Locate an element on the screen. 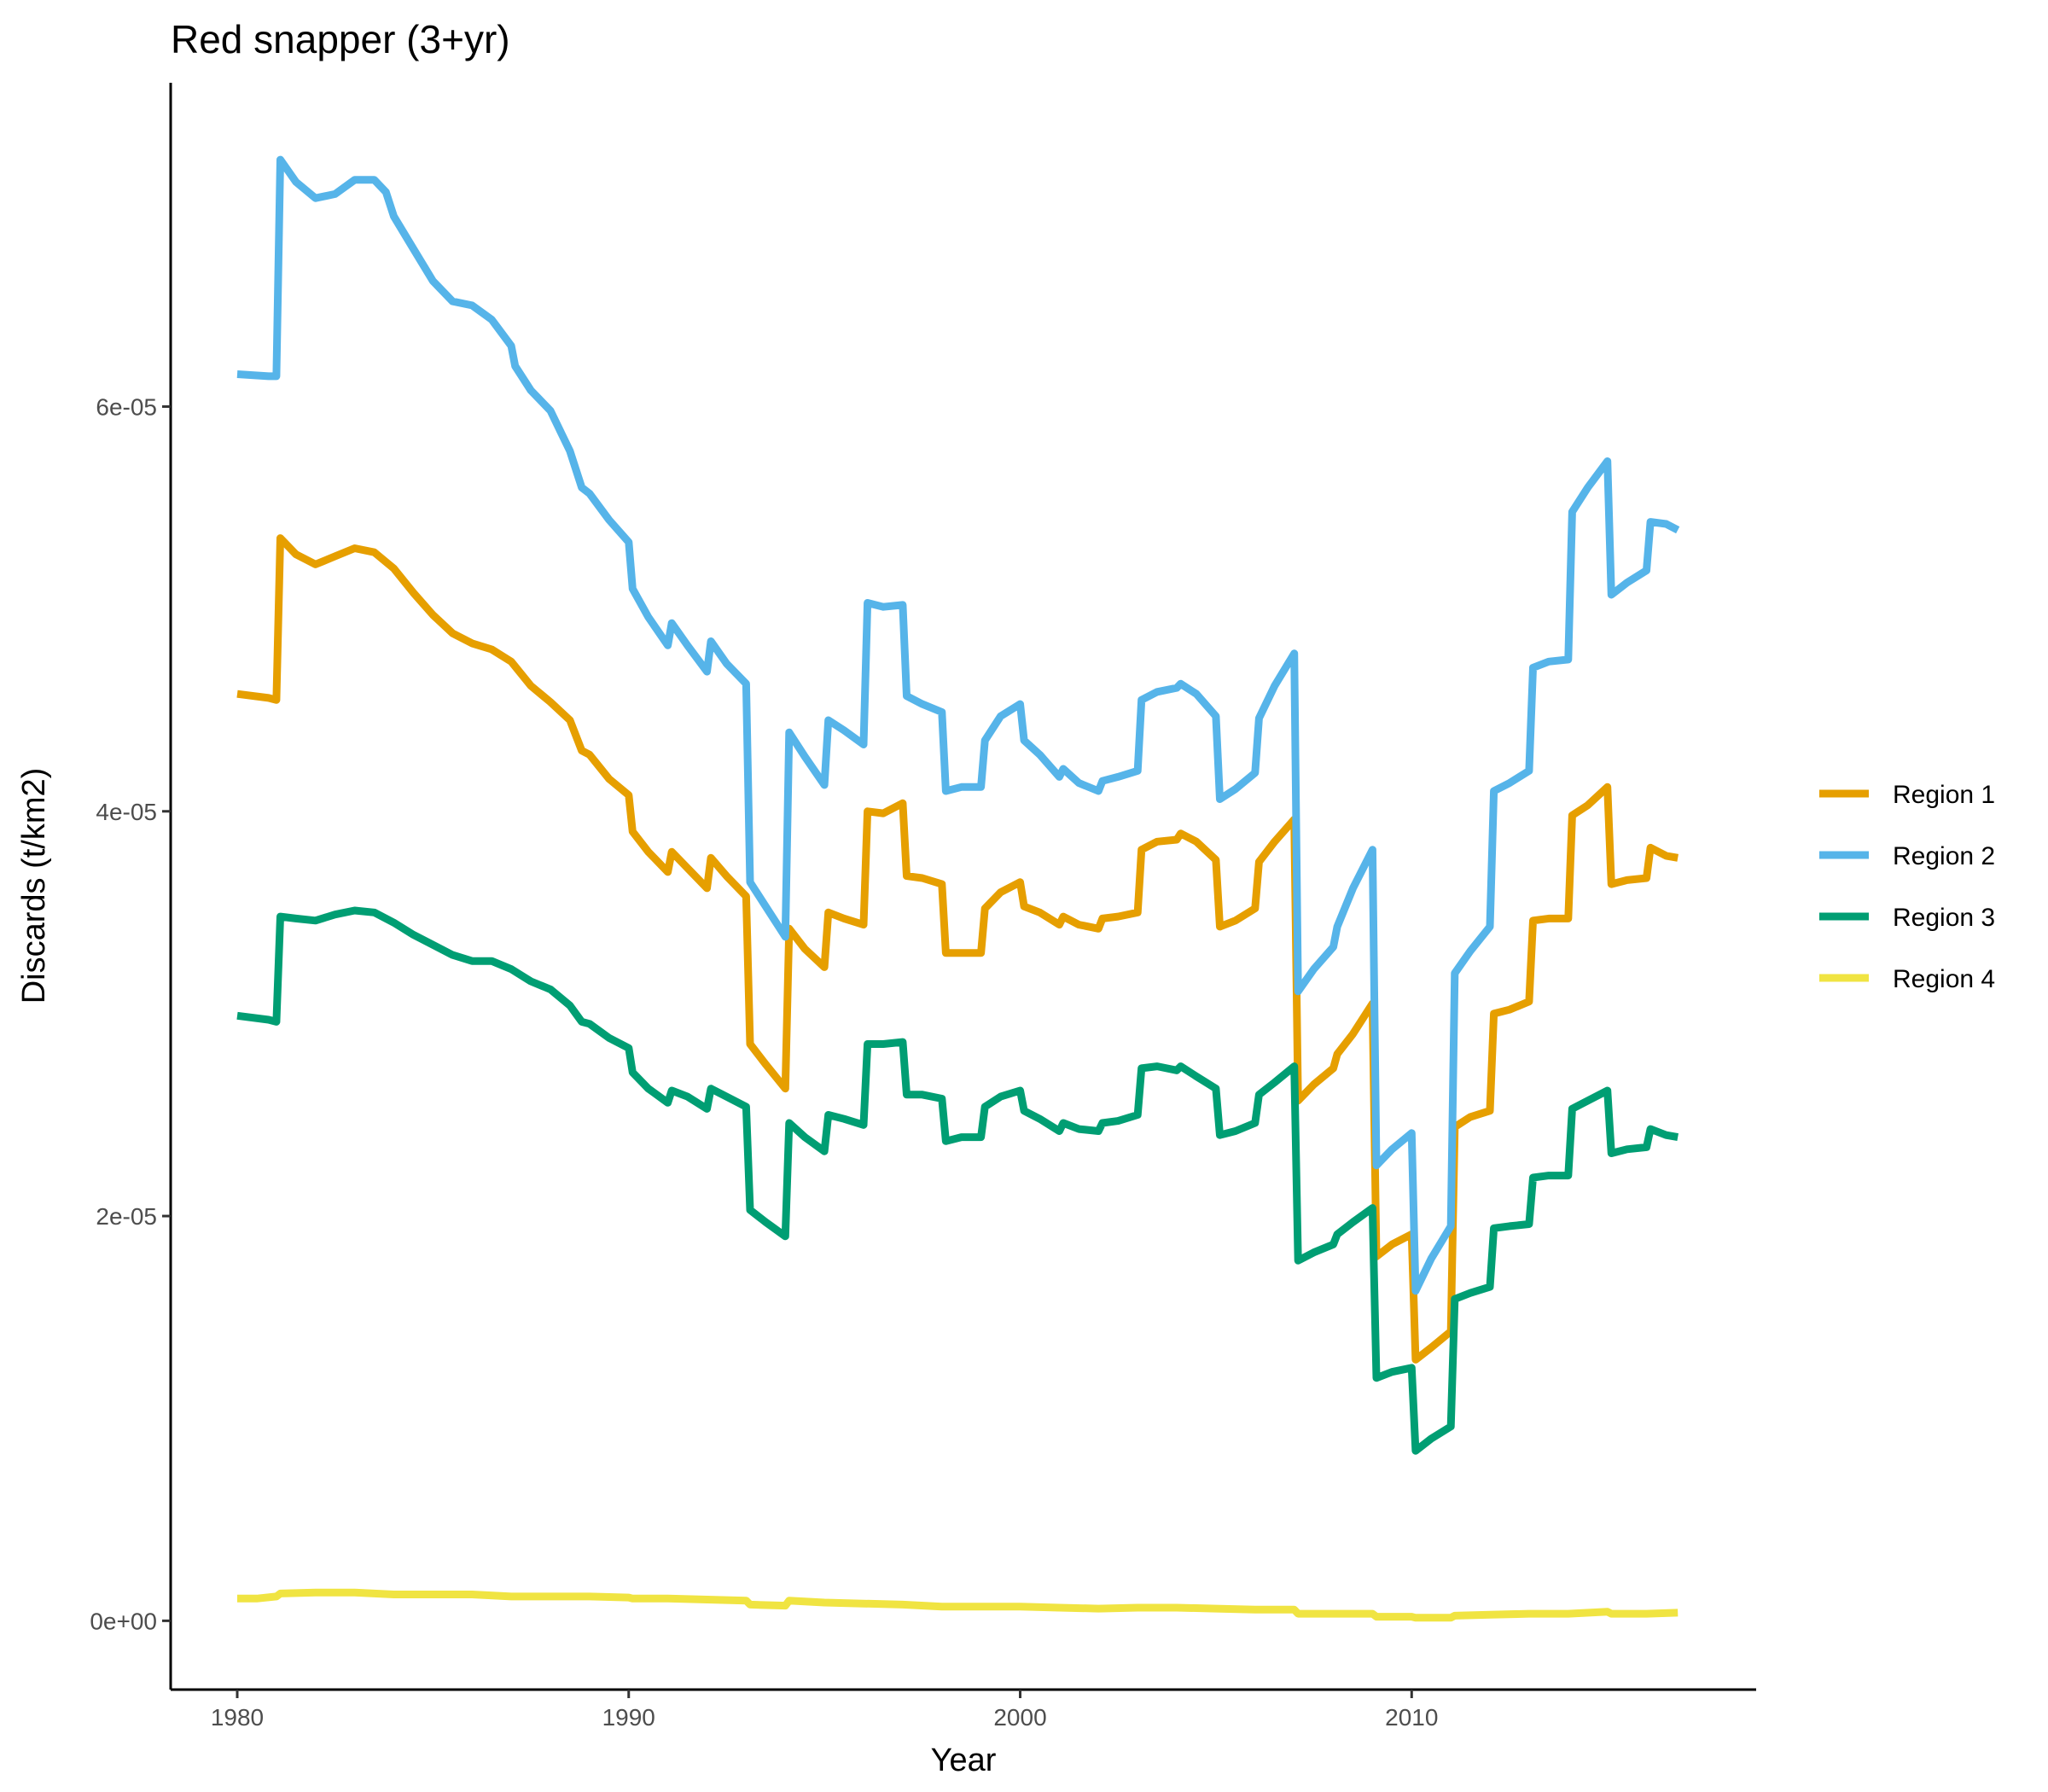 The height and width of the screenshot is (1792, 2048). x-axis-title: Year is located at coordinates (964, 1760).